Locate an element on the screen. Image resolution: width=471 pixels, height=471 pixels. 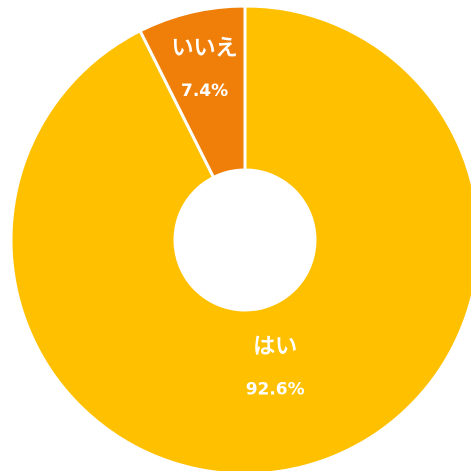
slice-value-label: 7.4% is located at coordinates (204, 91).